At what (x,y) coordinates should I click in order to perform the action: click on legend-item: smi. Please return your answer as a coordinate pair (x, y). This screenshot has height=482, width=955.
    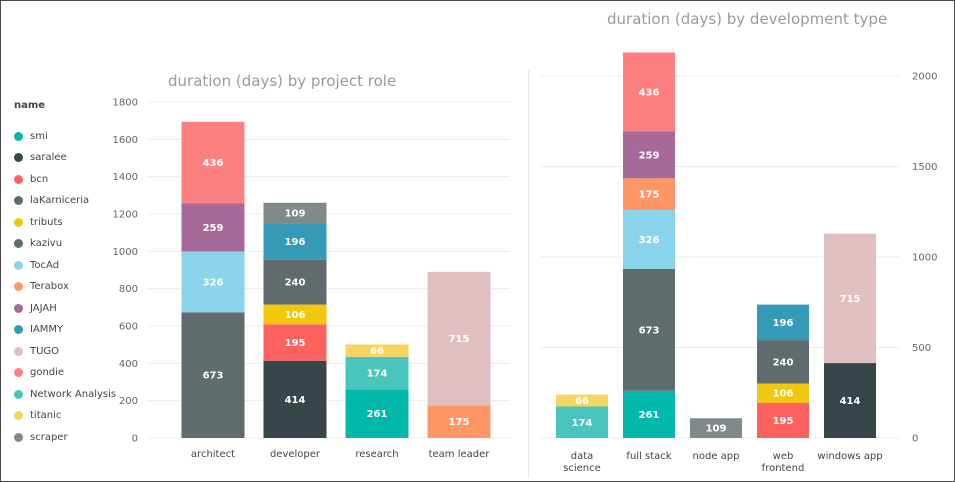
    Looking at the image, I should click on (31, 136).